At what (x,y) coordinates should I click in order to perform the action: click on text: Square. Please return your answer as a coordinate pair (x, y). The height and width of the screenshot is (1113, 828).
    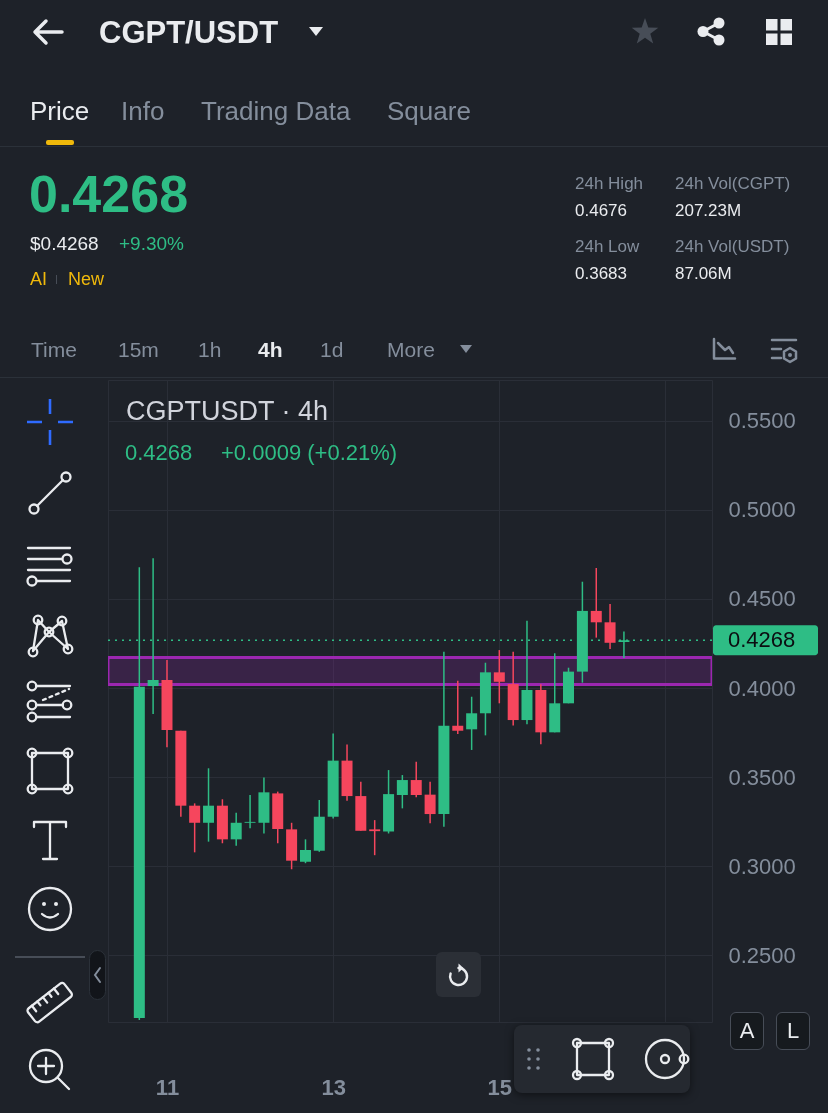
    Looking at the image, I should click on (429, 111).